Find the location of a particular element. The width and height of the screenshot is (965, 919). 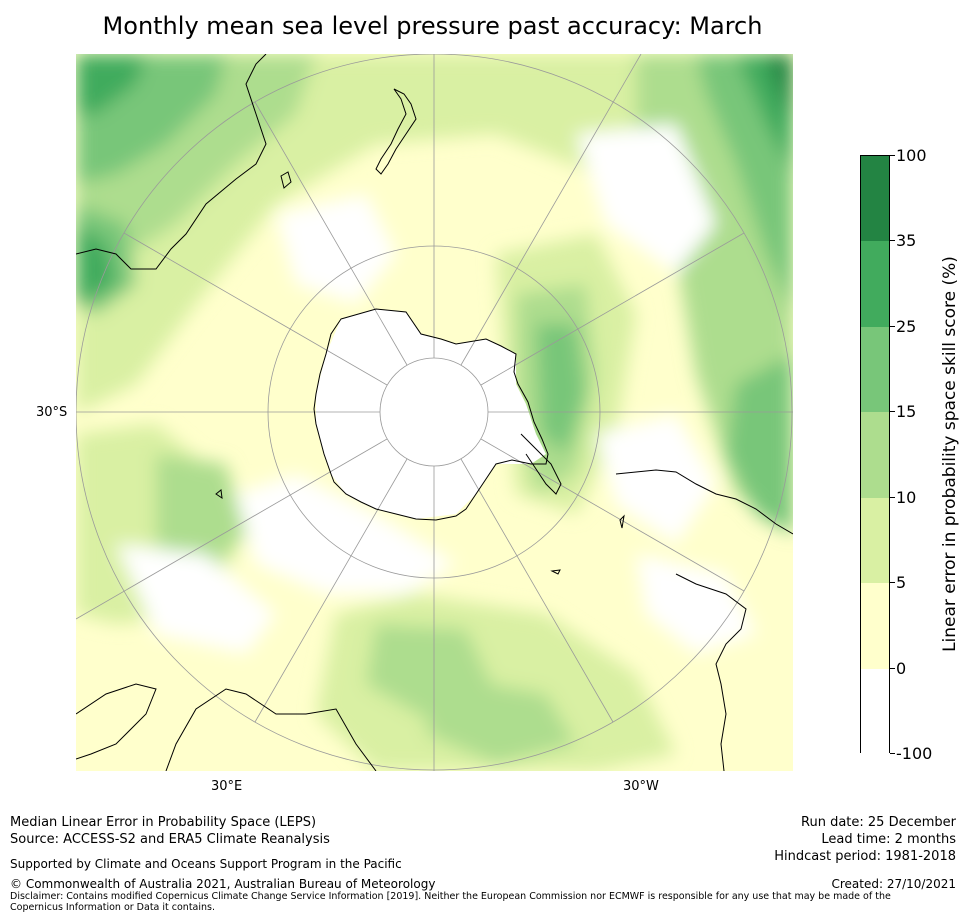

meridian-150e is located at coordinates (331, 590).